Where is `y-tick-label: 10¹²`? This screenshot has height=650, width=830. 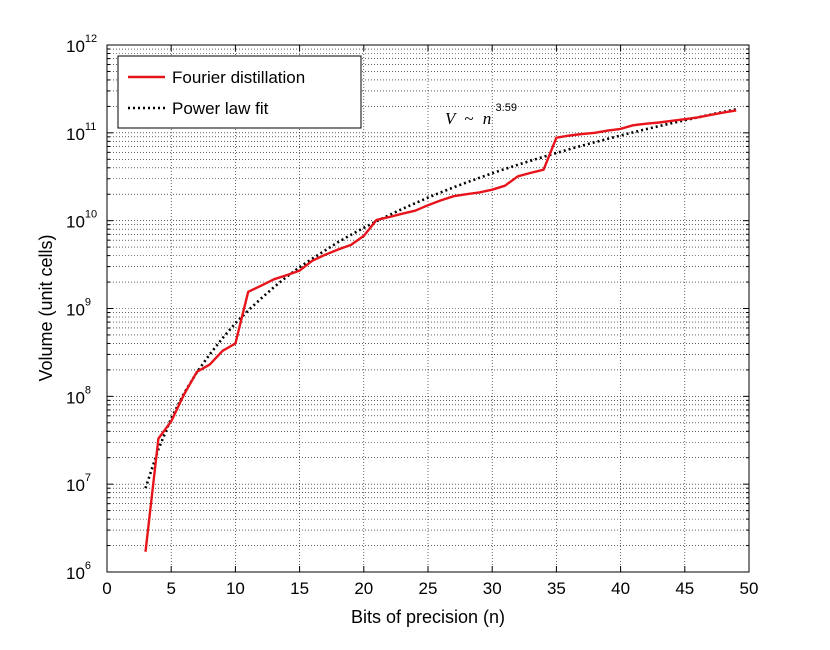
y-tick-label: 10¹² is located at coordinates (81, 44).